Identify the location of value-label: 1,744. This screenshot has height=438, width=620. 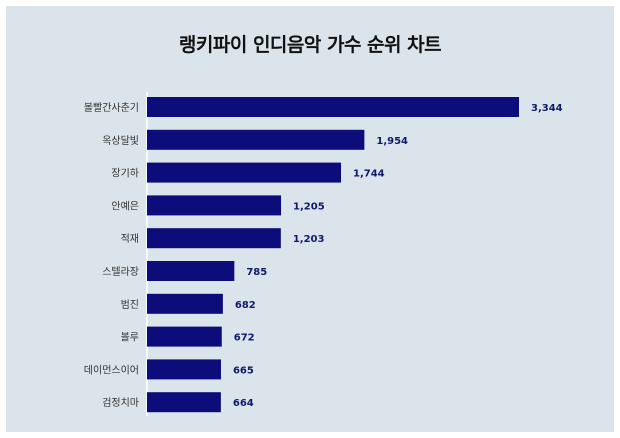
(369, 174).